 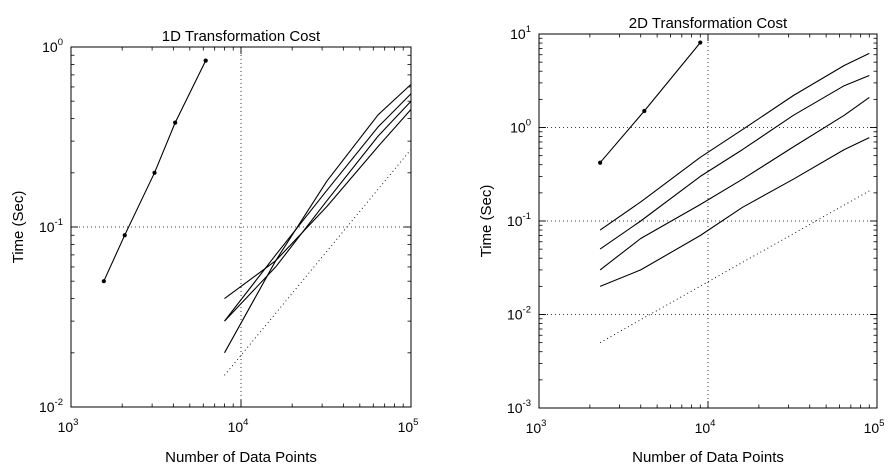 I want to click on right-chart-title: 2D Transformation Cost, so click(x=708, y=23).